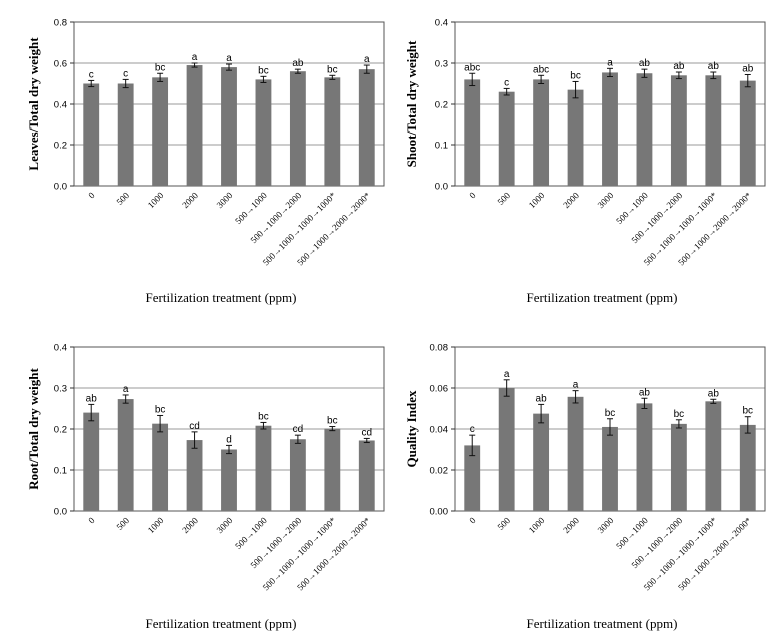 This screenshot has width=782, height=639. What do you see at coordinates (229, 439) in the screenshot?
I see `significance-letter: d` at bounding box center [229, 439].